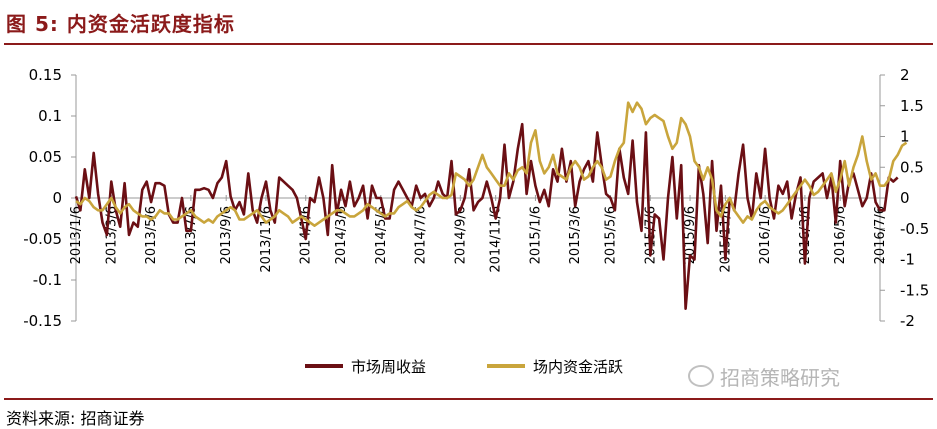 This screenshot has height=429, width=937. Describe the element at coordinates (905, 75) in the screenshot. I see `y-right-tick-label: 2` at that location.